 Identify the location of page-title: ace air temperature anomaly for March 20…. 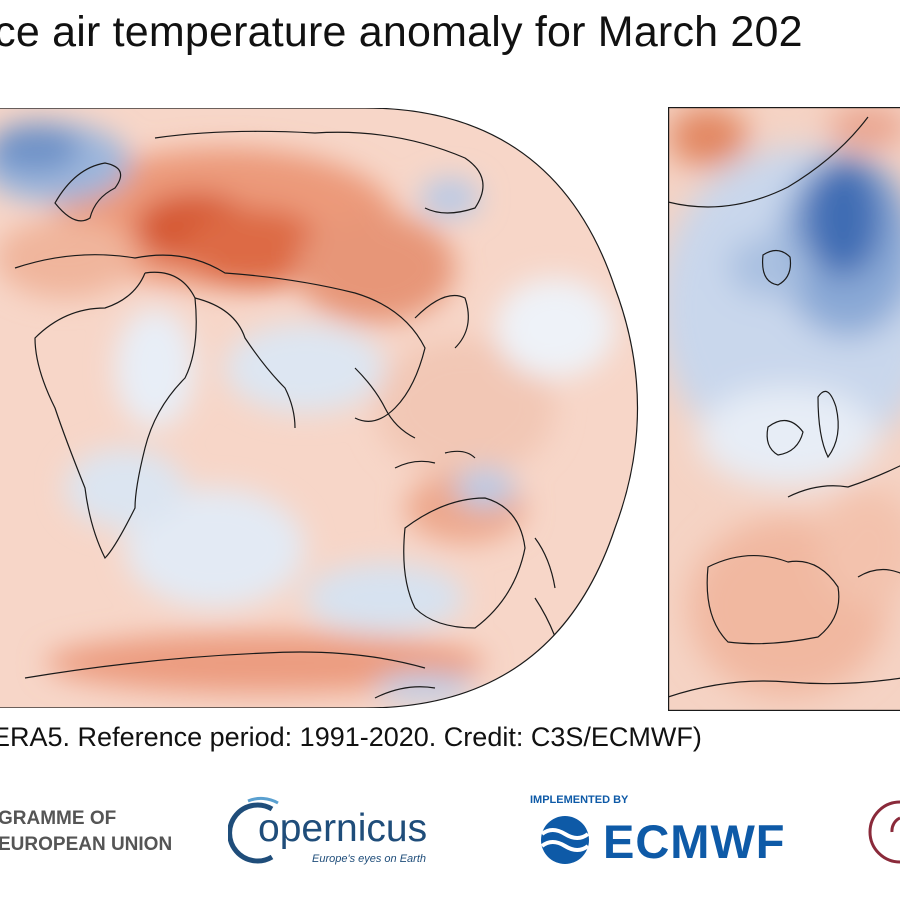
(401, 32).